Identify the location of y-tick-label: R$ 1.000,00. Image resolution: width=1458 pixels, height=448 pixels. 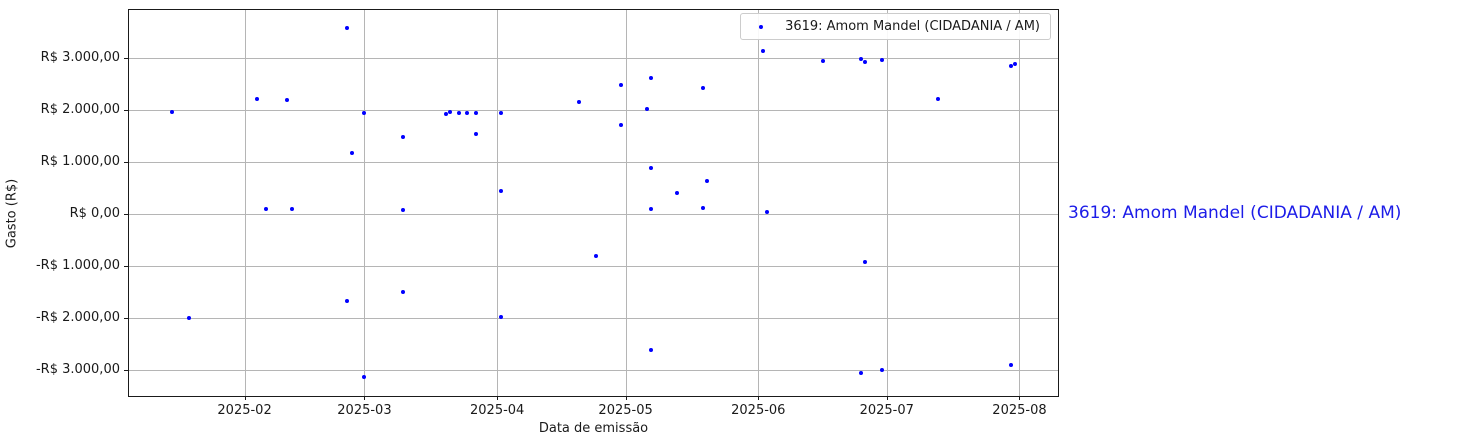
(80, 162).